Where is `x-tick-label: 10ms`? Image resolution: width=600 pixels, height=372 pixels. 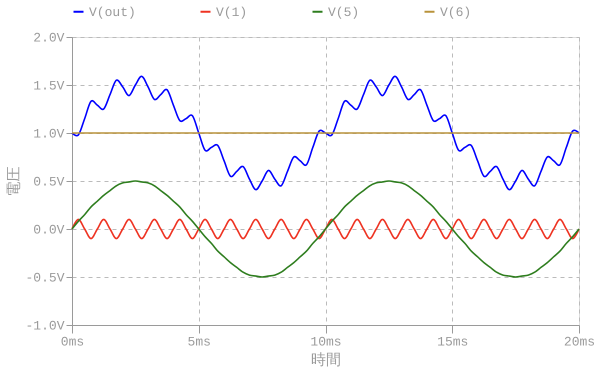
x-tick-label: 10ms is located at coordinates (326, 342).